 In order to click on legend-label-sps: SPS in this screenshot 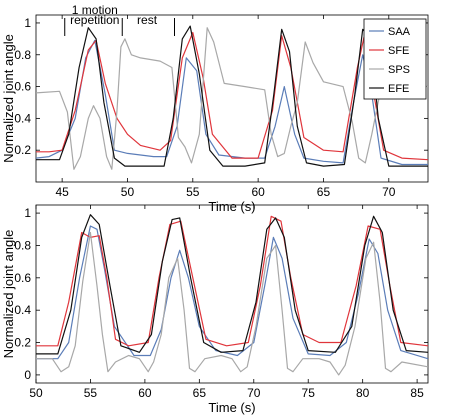, I will do `click(399, 70)`.